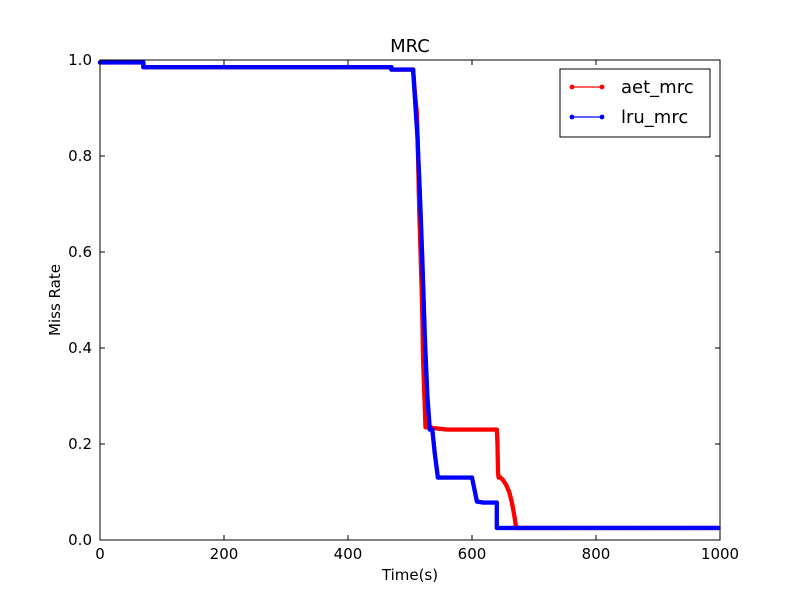  Describe the element at coordinates (410, 46) in the screenshot. I see `chart-title: MRC` at that location.